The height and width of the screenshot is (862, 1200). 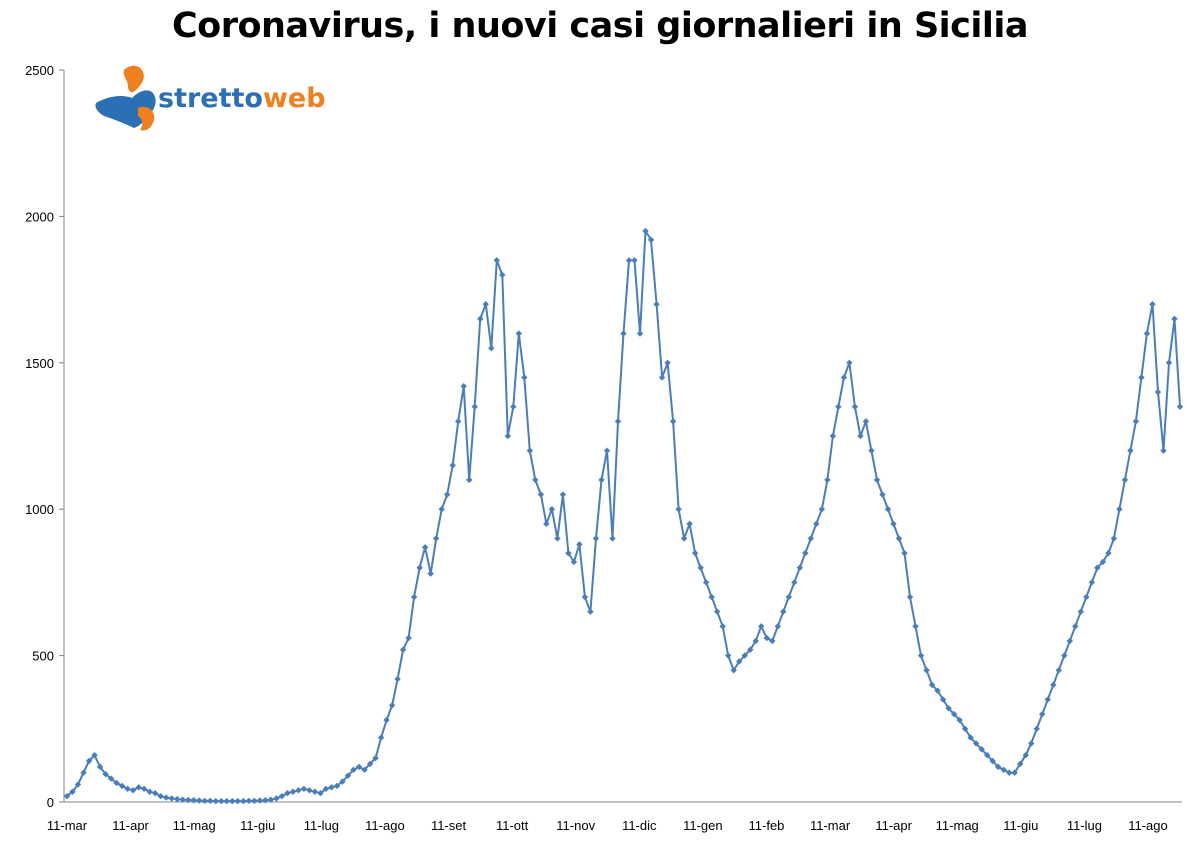 I want to click on y-tick-label: 1000, so click(x=39, y=509).